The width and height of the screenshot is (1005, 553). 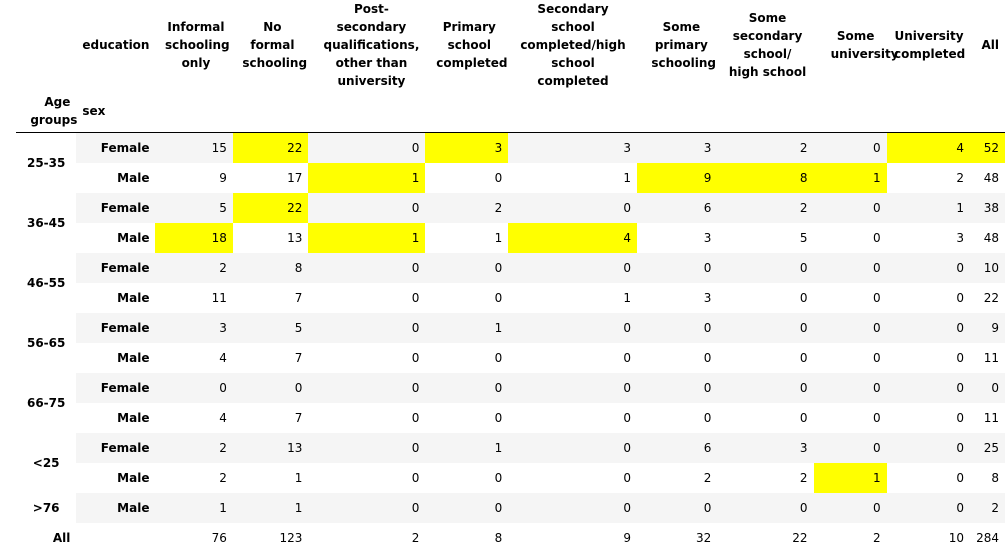 I want to click on highlighted-cell: 18, so click(x=194, y=237).